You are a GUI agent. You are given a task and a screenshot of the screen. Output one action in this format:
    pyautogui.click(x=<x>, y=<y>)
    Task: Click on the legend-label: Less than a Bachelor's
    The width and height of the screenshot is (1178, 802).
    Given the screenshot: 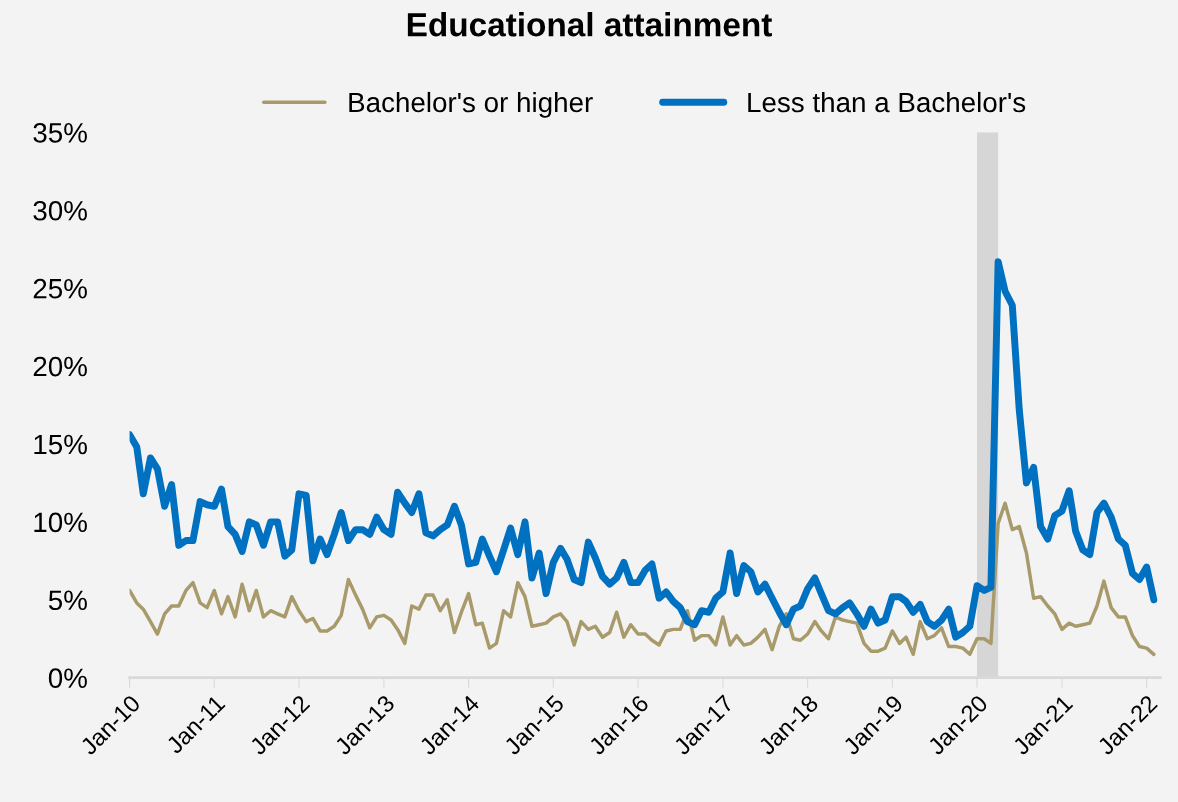 What is the action you would take?
    pyautogui.click(x=887, y=102)
    